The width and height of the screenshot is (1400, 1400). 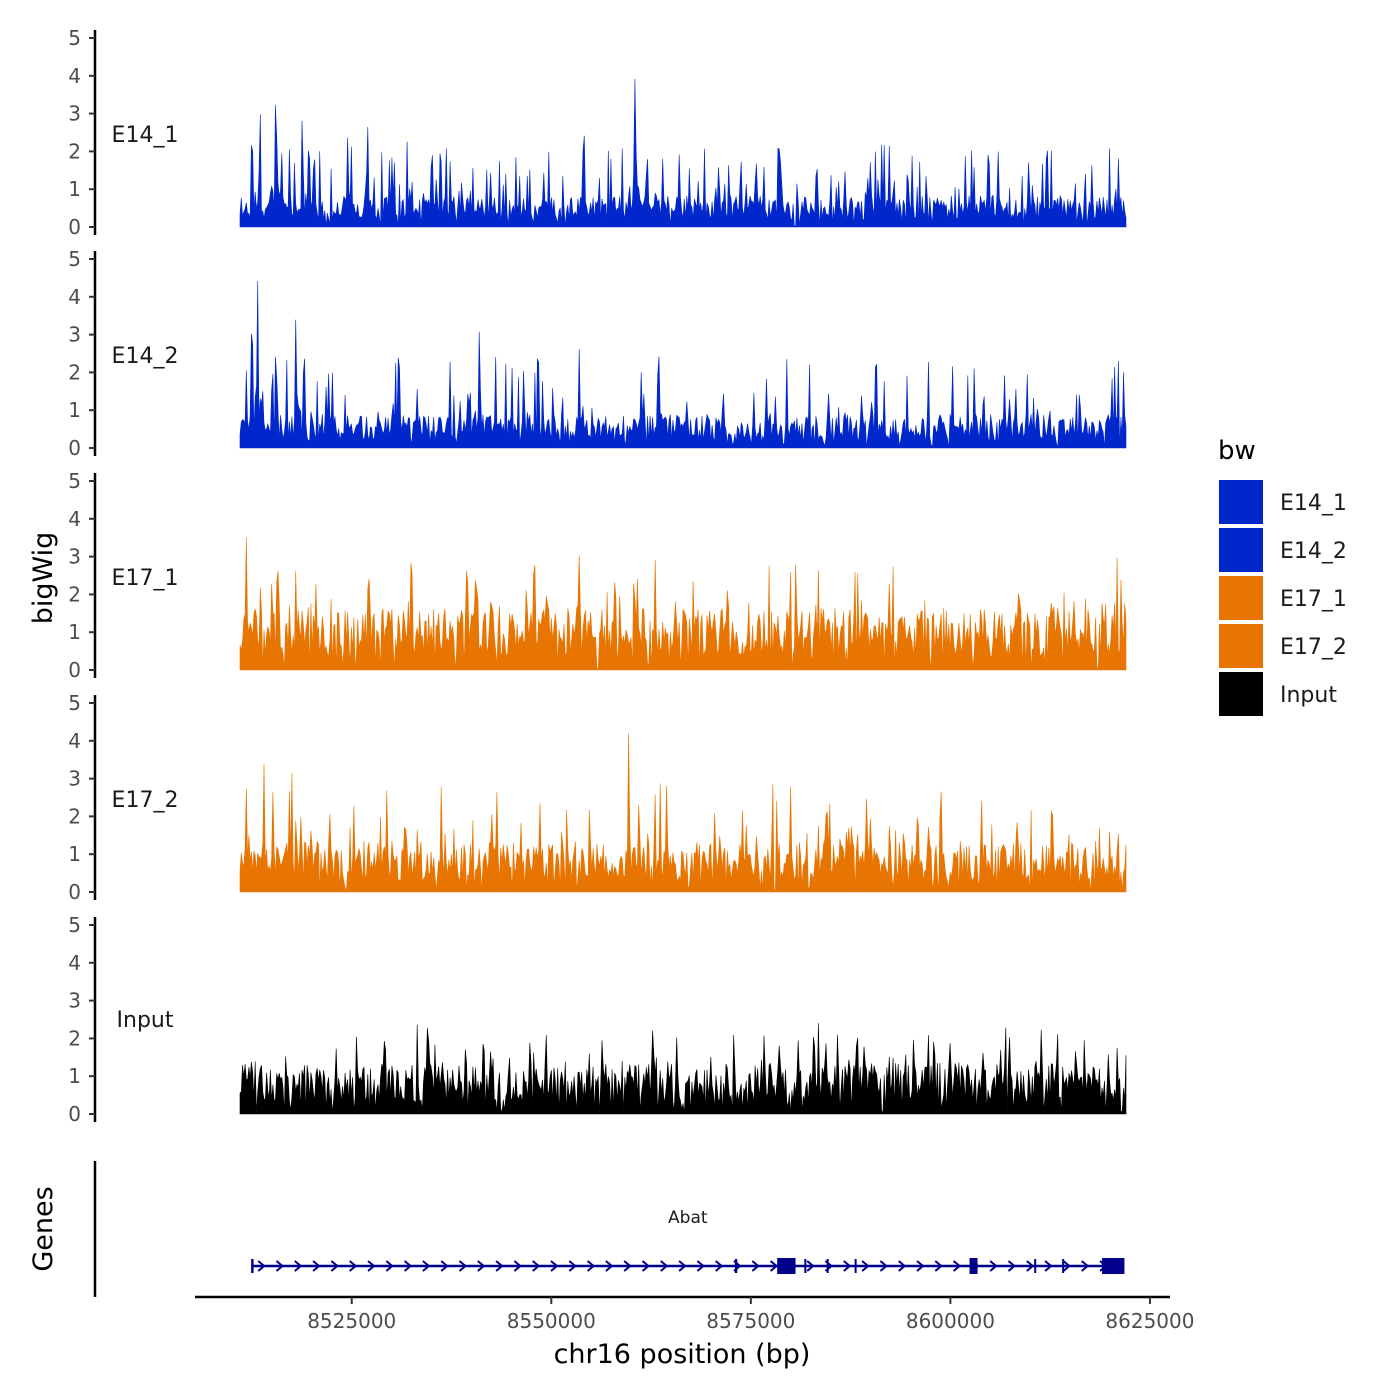 I want to click on y-axis-title: bigWig, so click(x=43, y=578).